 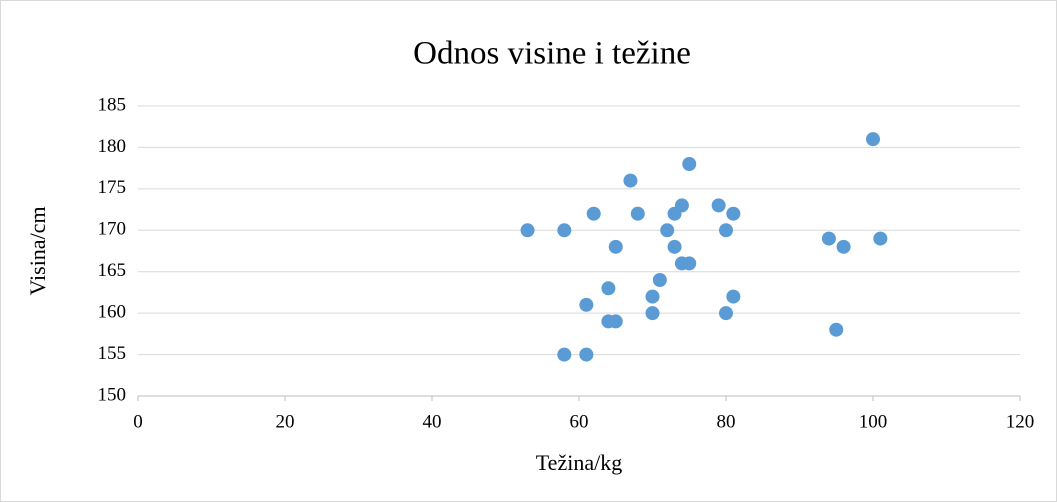 I want to click on x-axis-label: Težina/kg, so click(x=579, y=462).